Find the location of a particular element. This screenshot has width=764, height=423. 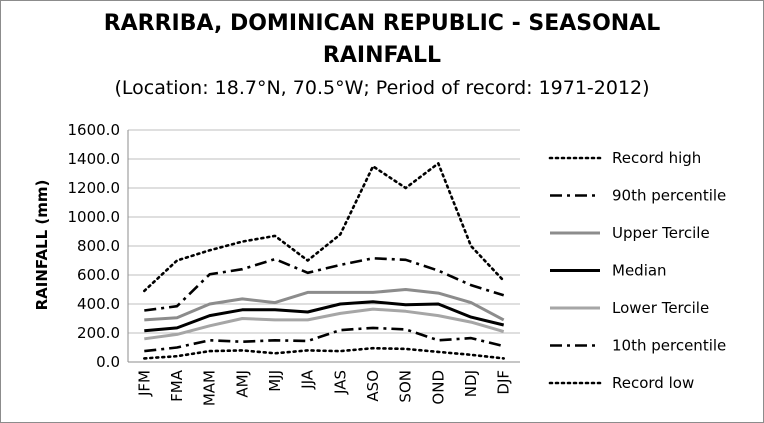

series-line-lower-tercile is located at coordinates (324, 324).